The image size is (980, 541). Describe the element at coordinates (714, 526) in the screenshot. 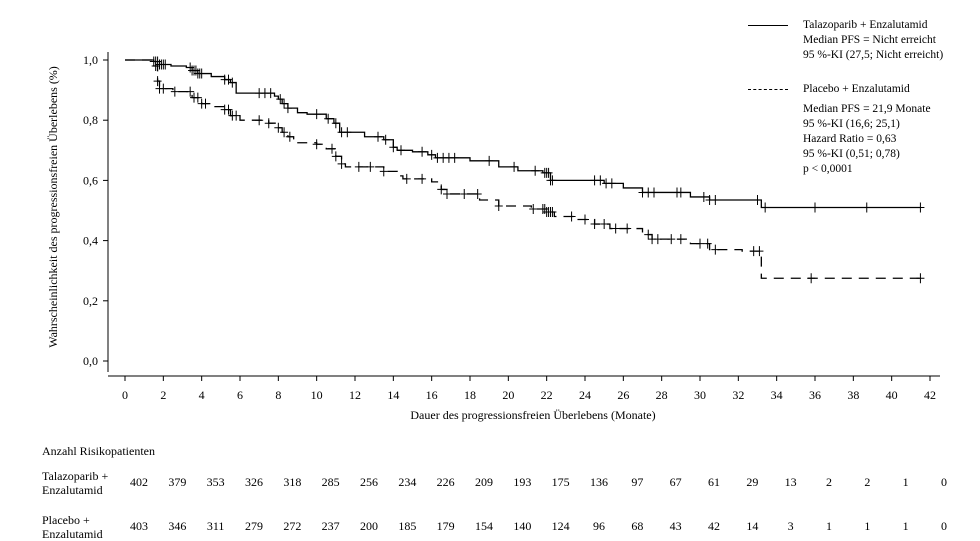

I see `risk-cell: 42` at that location.